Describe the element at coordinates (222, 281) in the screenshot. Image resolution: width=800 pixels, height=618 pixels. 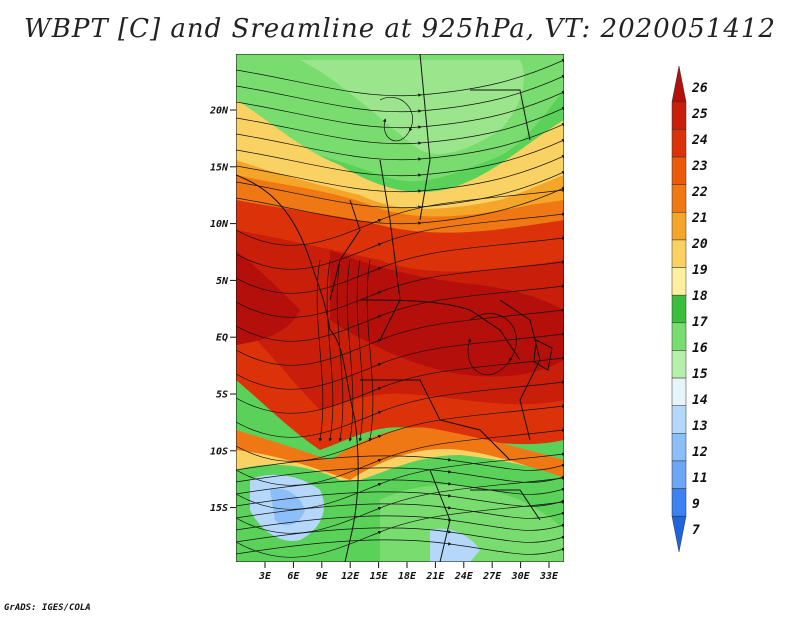
I see `lat-label: 5N` at that location.